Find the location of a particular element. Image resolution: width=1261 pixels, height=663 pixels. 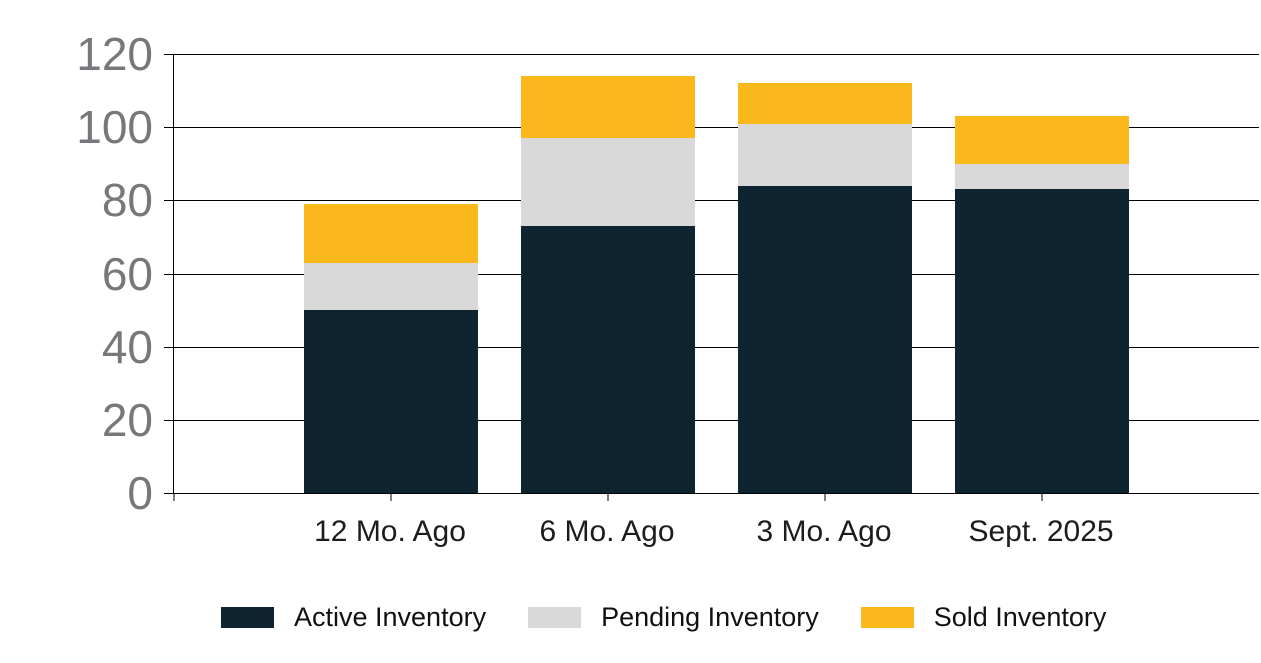

y-axis-tick-label: 60 is located at coordinates (127, 273).